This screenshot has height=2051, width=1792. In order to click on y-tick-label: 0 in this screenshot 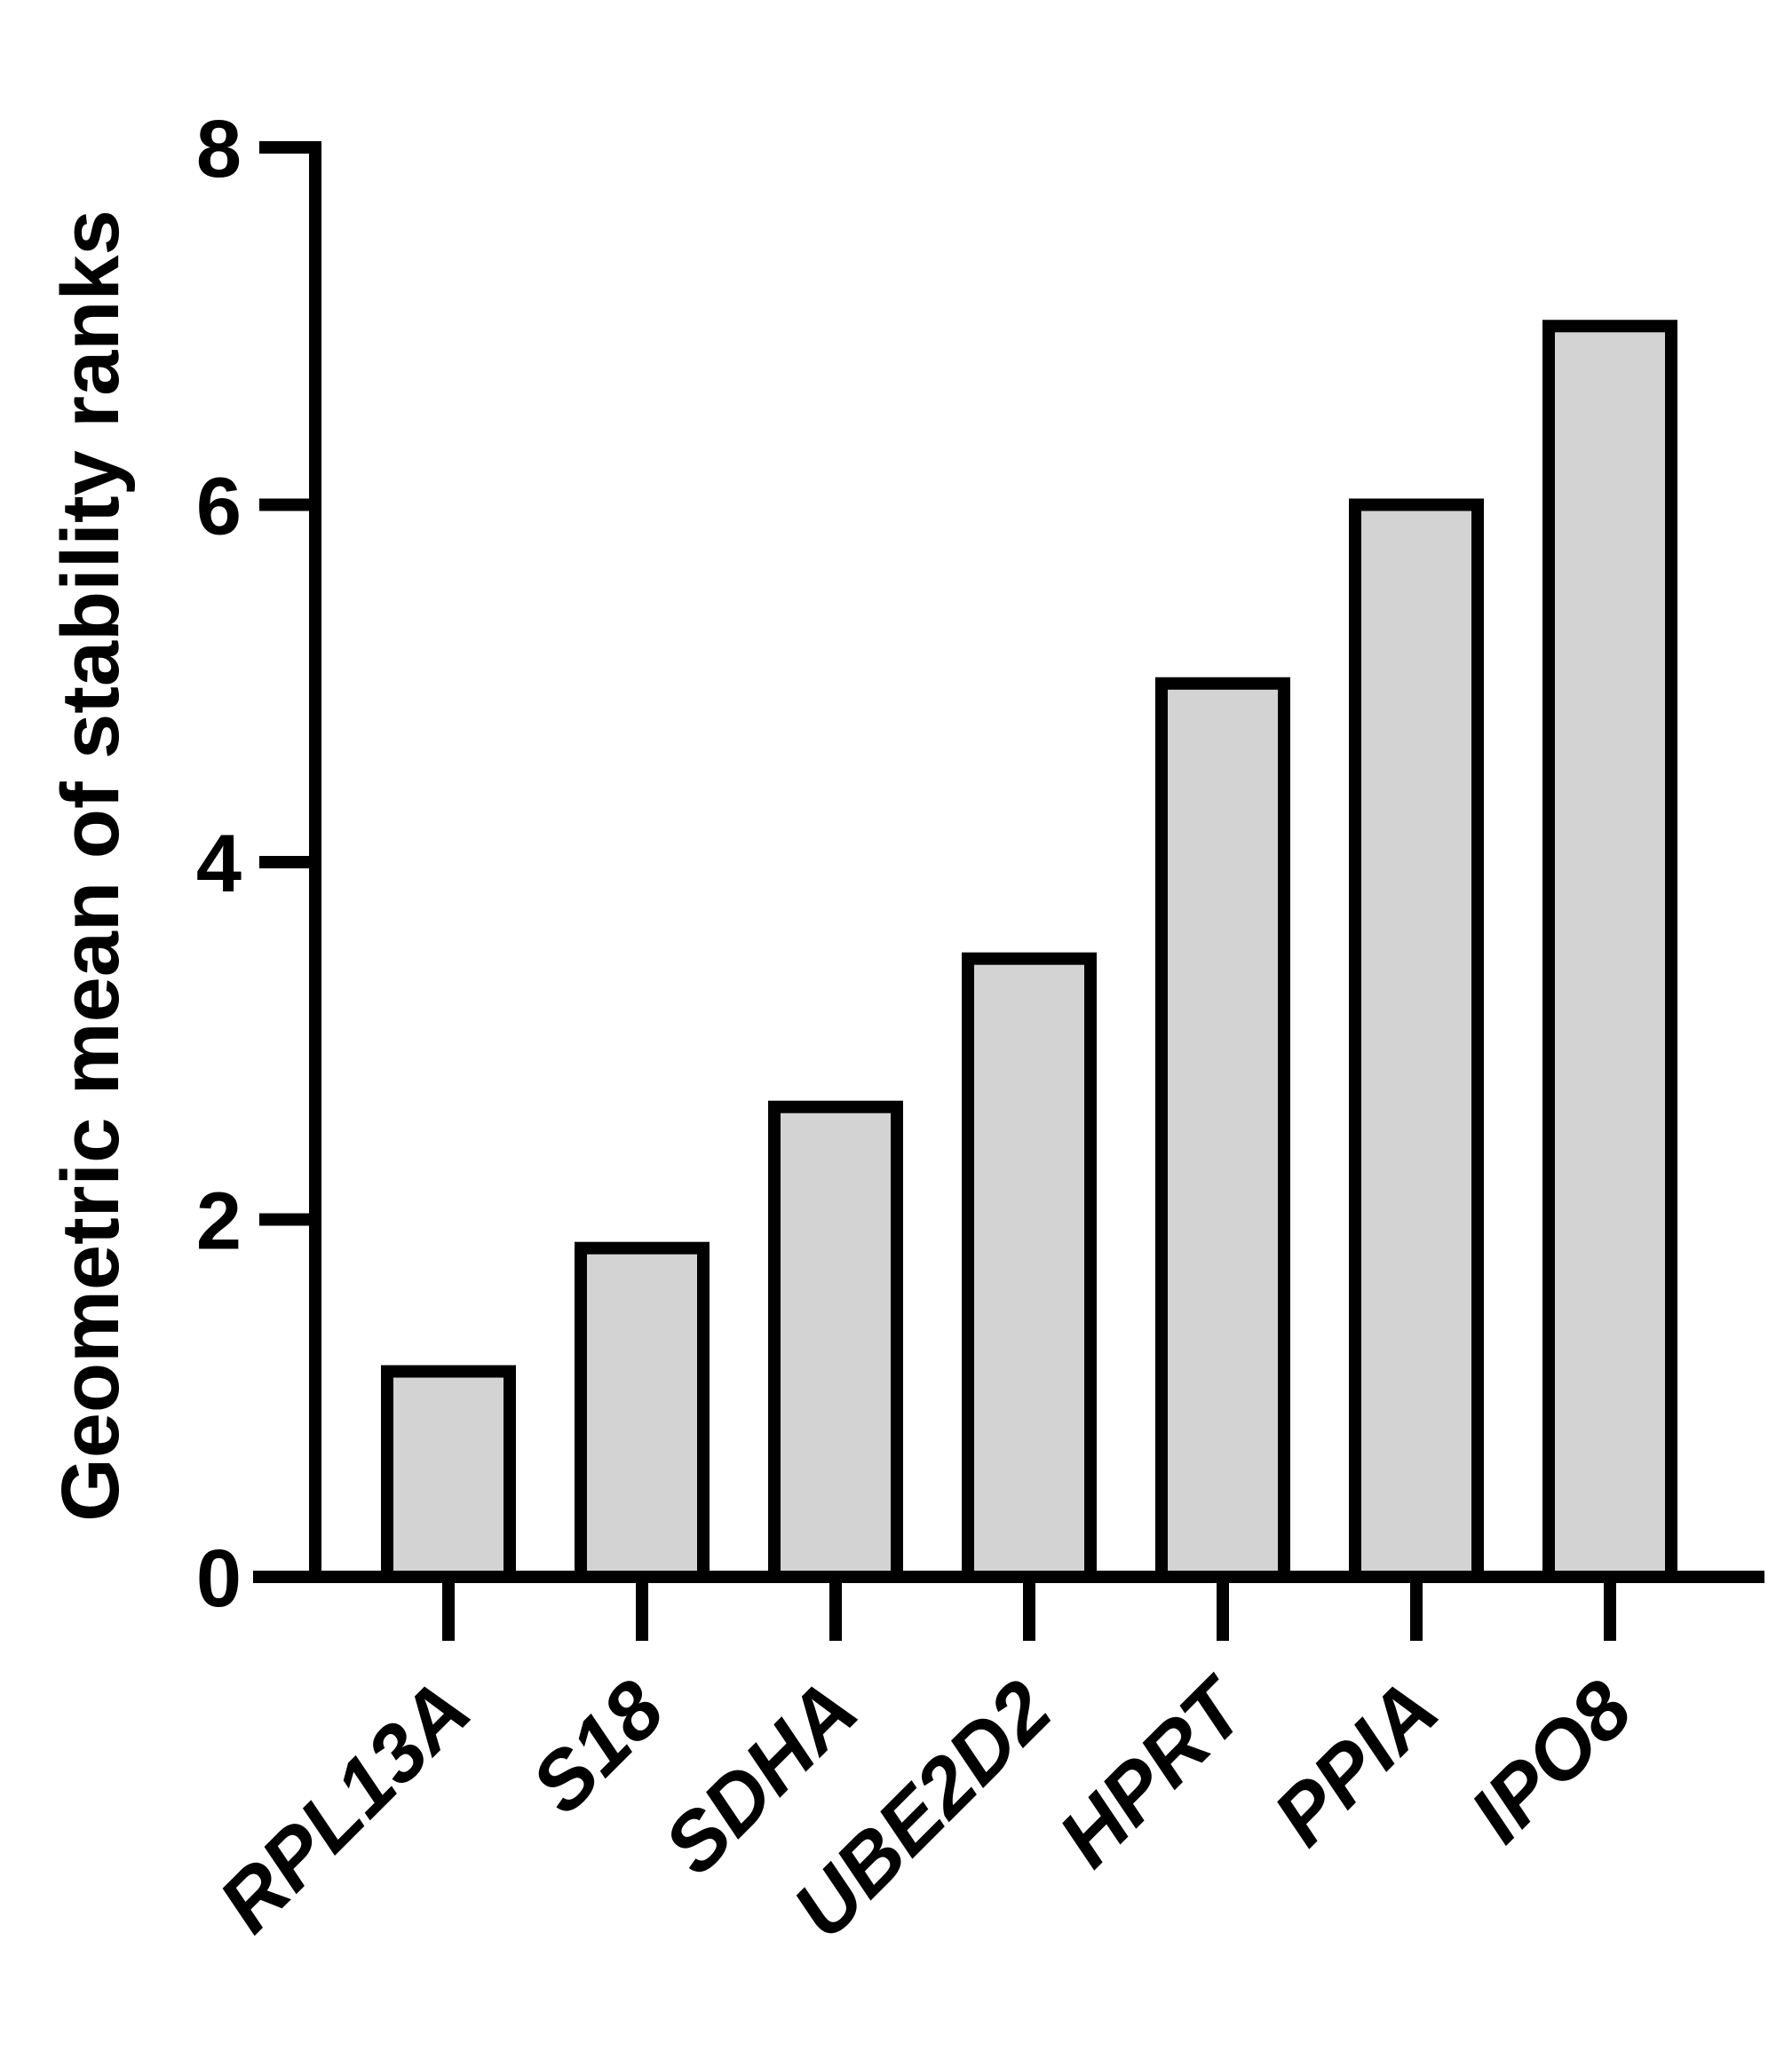, I will do `click(219, 1579)`.